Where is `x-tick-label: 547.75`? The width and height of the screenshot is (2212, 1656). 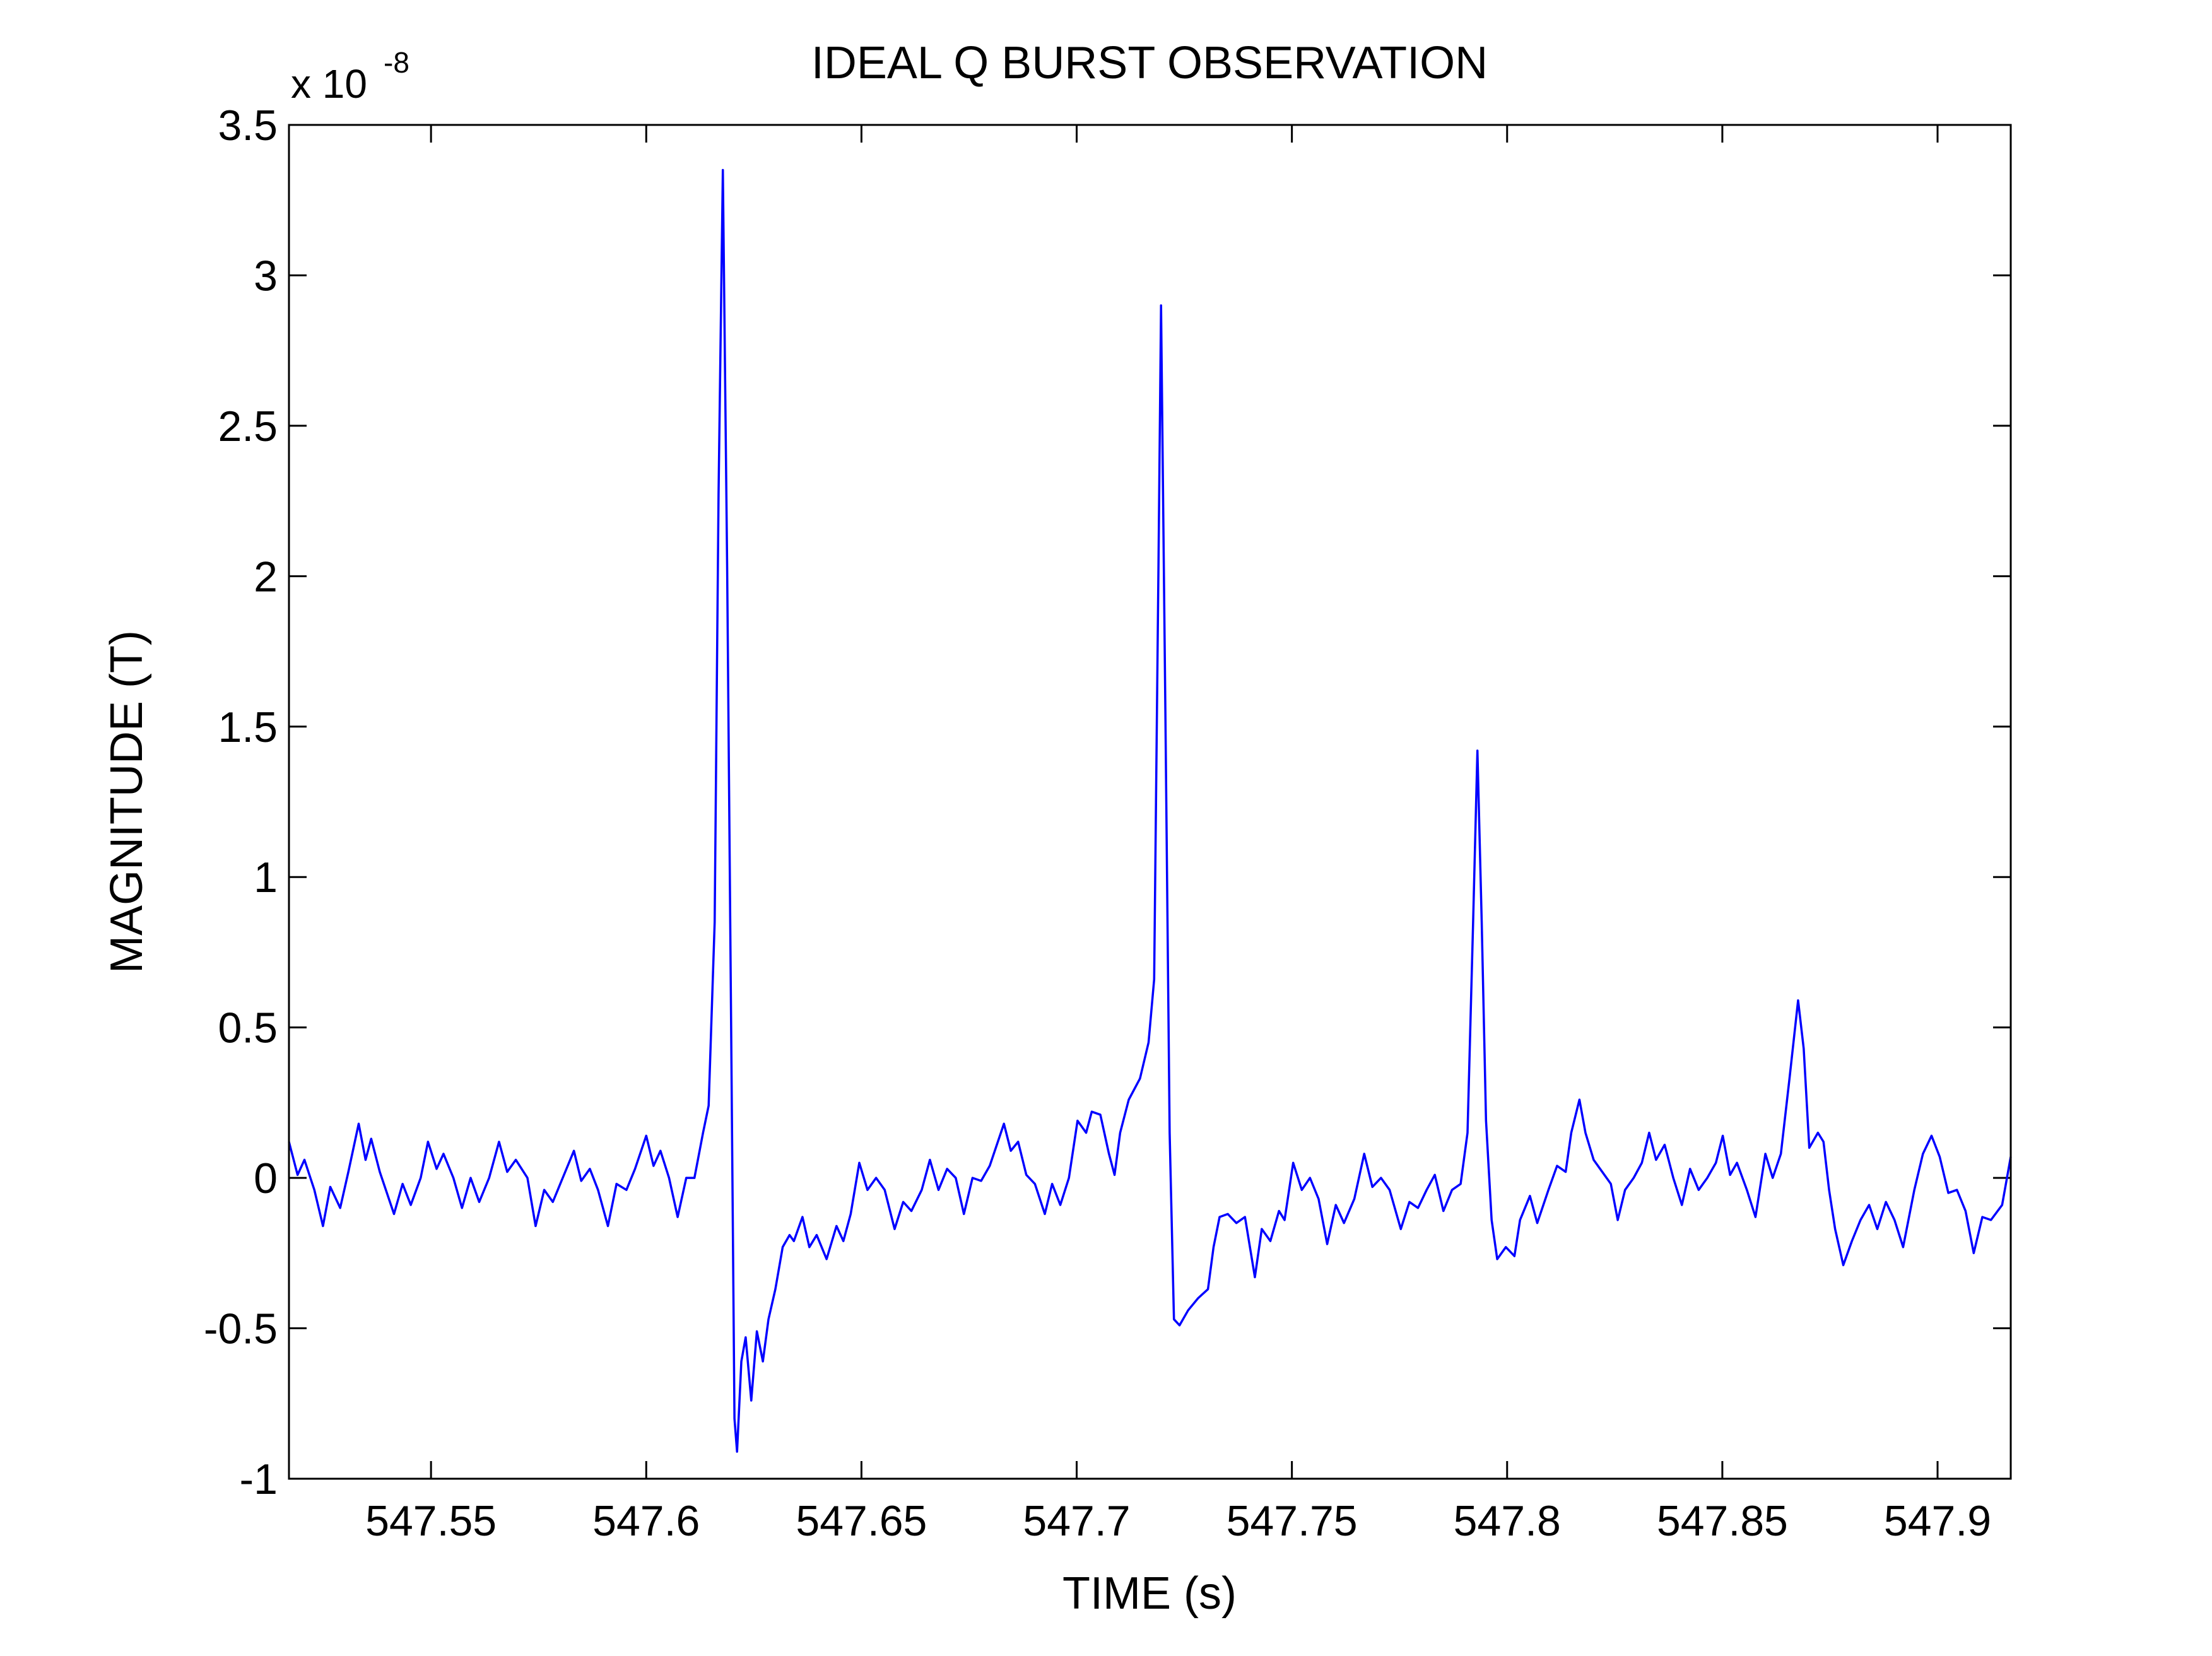 x-tick-label: 547.75 is located at coordinates (1292, 1521).